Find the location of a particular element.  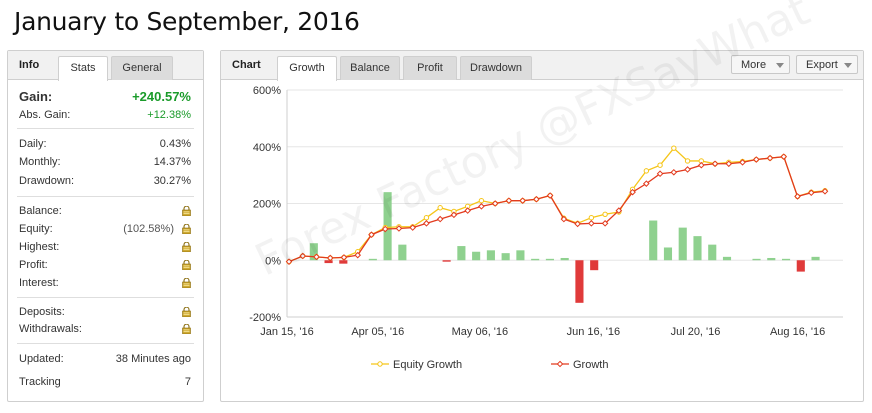

tab-growth: Growth is located at coordinates (307, 68).